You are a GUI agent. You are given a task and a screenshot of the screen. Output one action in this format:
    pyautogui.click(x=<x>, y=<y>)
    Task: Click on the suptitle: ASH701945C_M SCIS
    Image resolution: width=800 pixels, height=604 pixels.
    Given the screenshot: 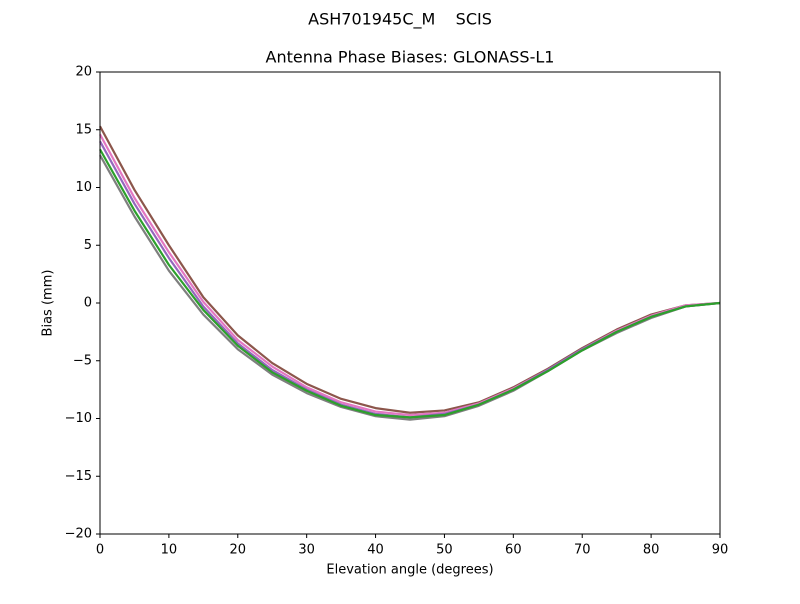 What is the action you would take?
    pyautogui.click(x=400, y=20)
    